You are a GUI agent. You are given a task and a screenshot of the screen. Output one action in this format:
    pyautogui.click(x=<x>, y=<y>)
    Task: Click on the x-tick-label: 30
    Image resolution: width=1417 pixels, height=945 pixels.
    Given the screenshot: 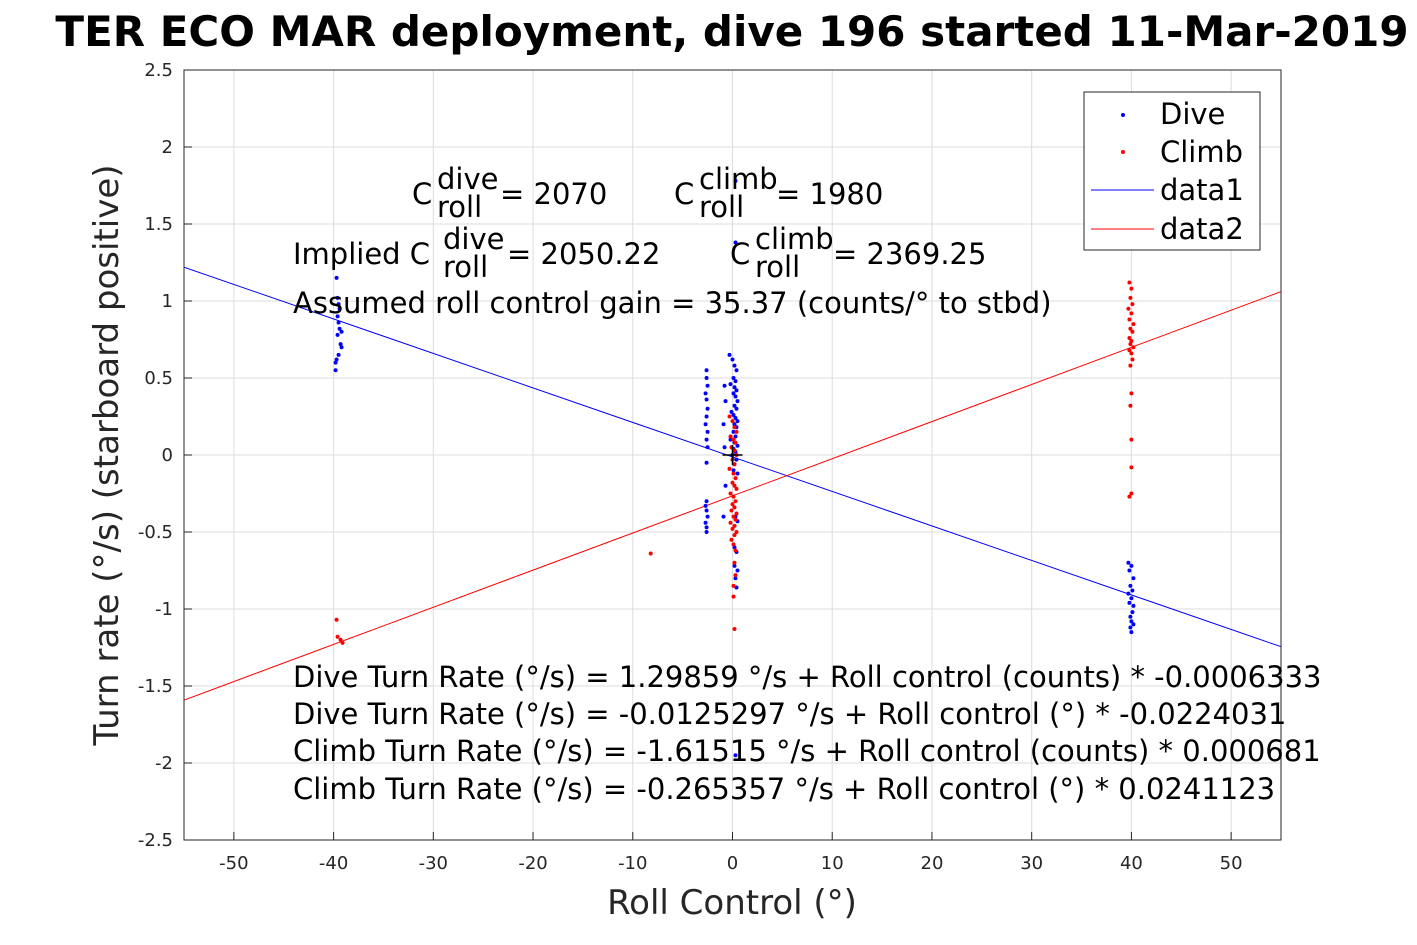 What is the action you would take?
    pyautogui.click(x=1031, y=863)
    